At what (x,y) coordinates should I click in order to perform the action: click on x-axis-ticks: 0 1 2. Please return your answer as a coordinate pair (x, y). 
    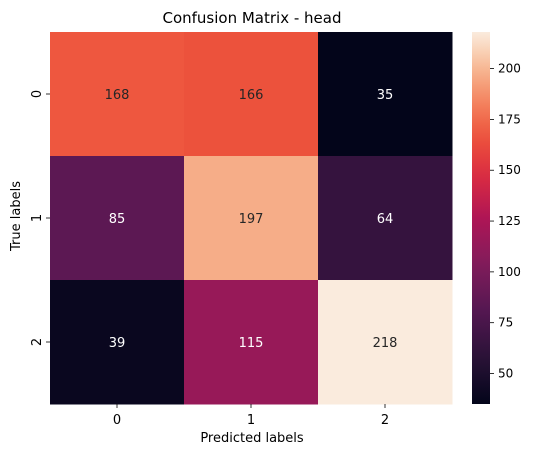
    Looking at the image, I should click on (251, 416).